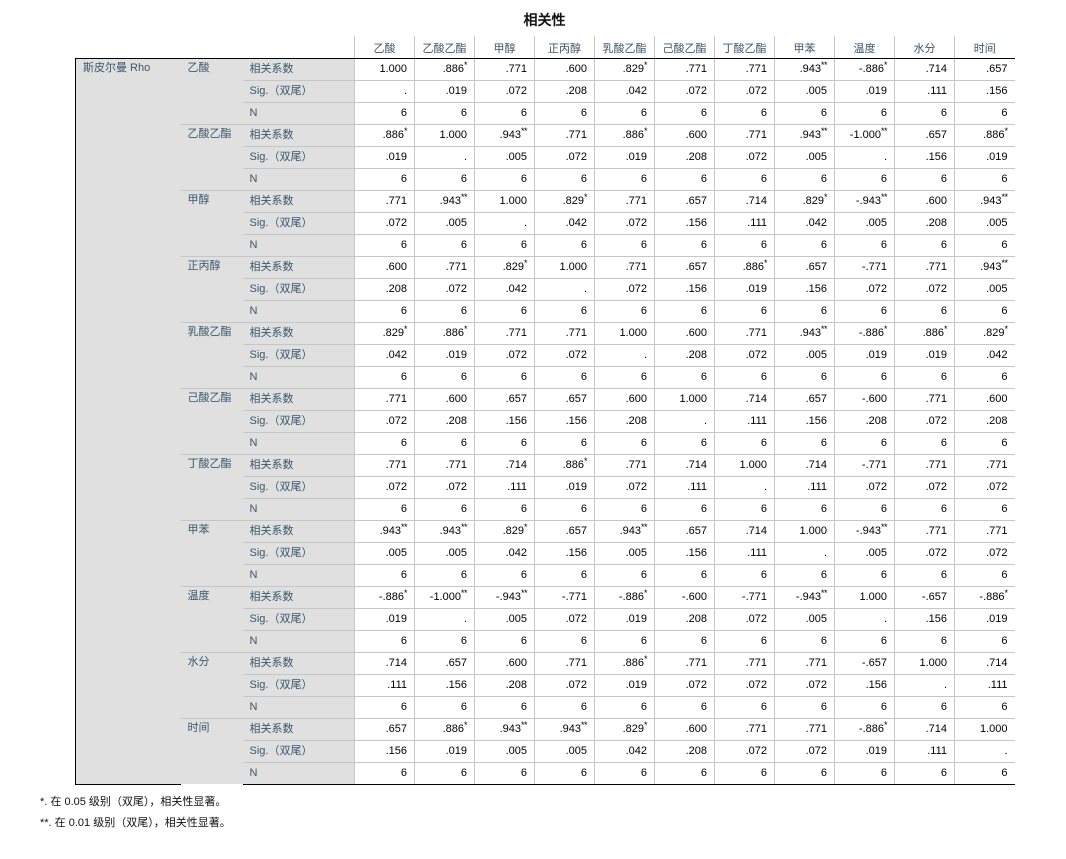 The image size is (1066, 859). I want to click on corr-value: -1.000**, so click(864, 134).